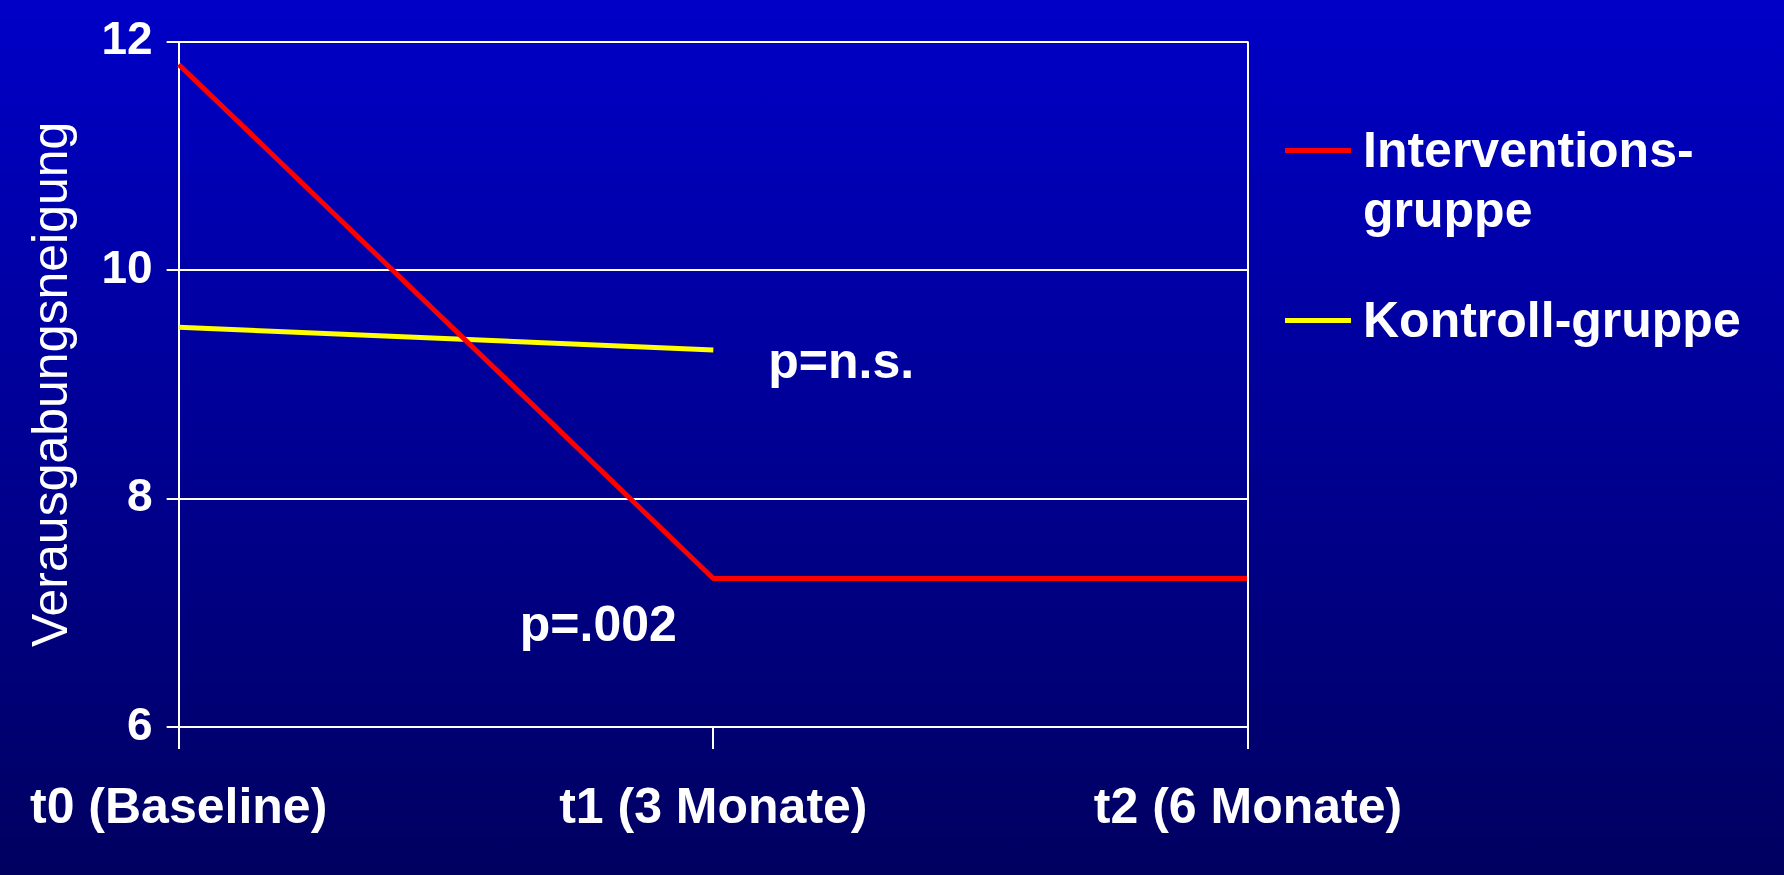 The height and width of the screenshot is (875, 1784). Describe the element at coordinates (713, 805) in the screenshot. I see `x-tick-label: t1 (3 Monate)` at that location.